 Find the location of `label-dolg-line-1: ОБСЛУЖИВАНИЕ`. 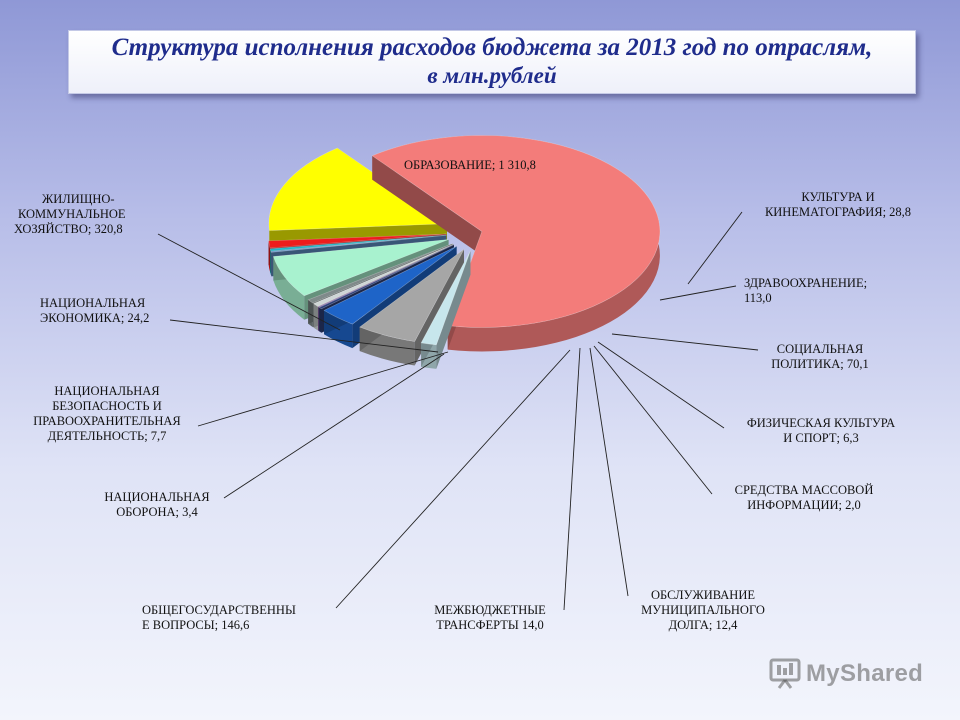

label-dolg-line-1: ОБСЛУЖИВАНИЕ is located at coordinates (703, 595).